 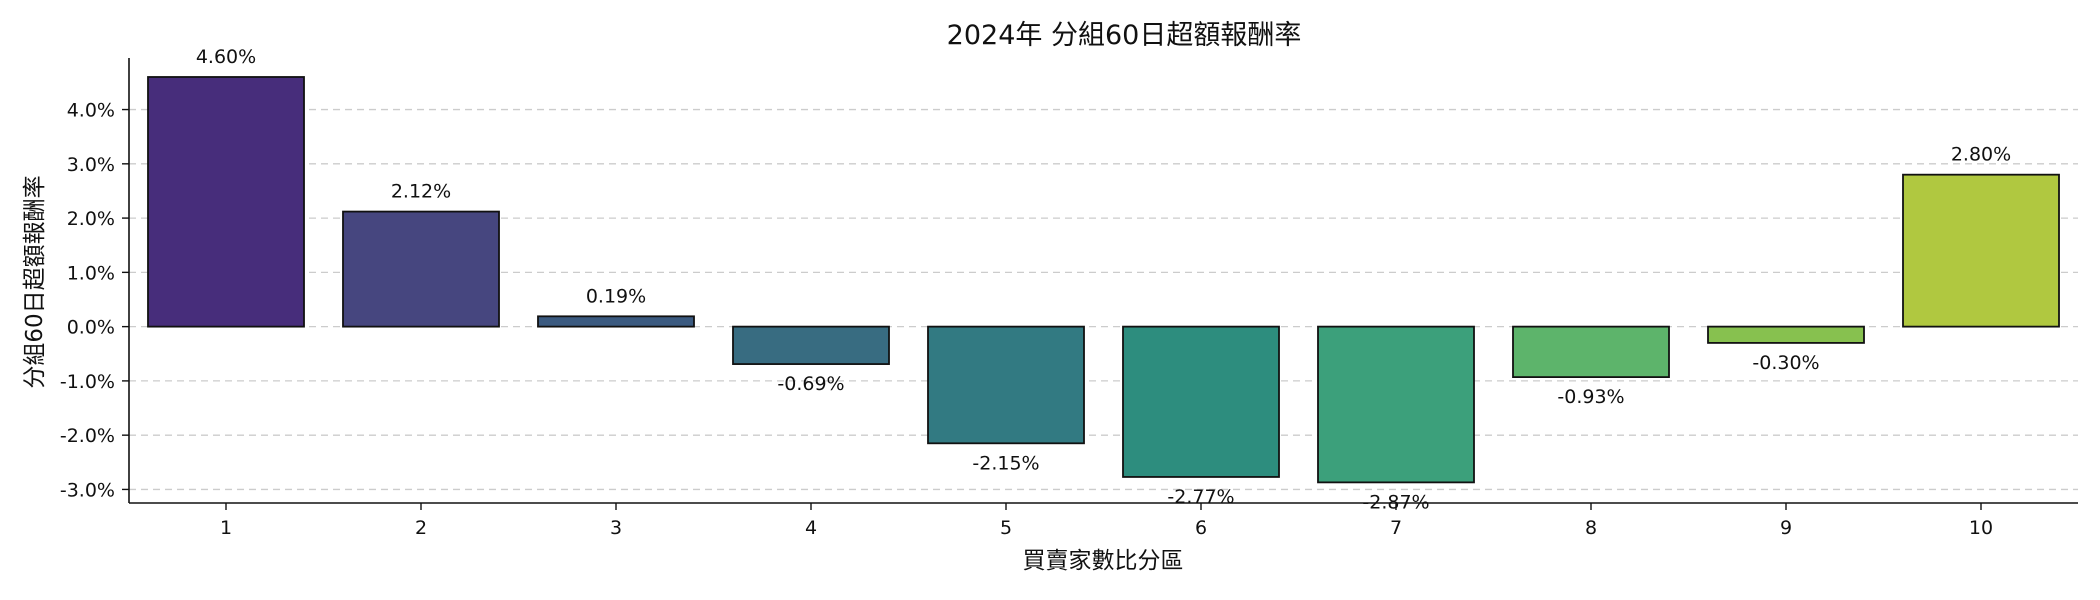 What do you see at coordinates (1200, 497) in the screenshot?
I see `data-label-6: -2.77%` at bounding box center [1200, 497].